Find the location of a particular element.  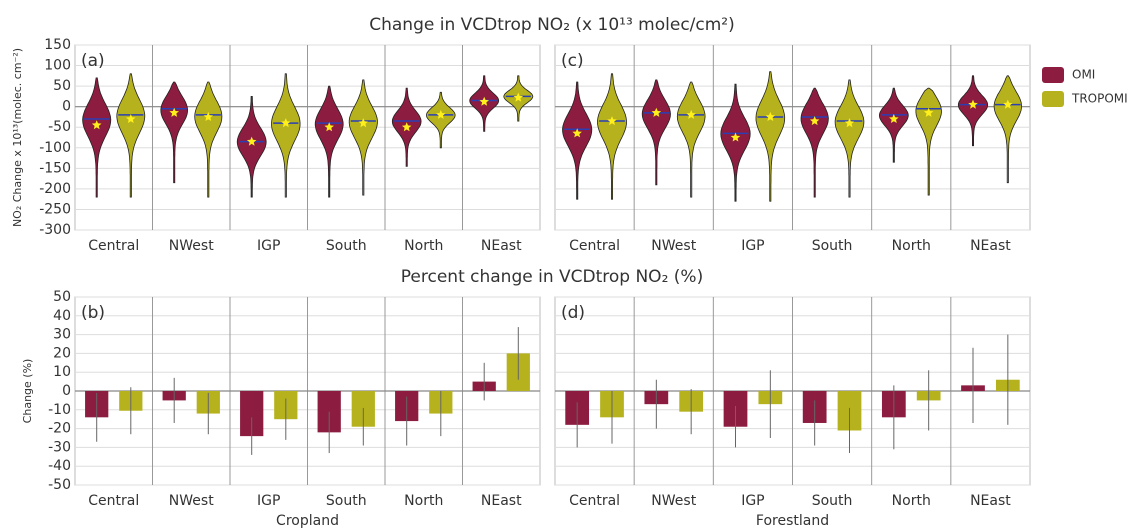

panel-label: (b) is located at coordinates (93, 313).